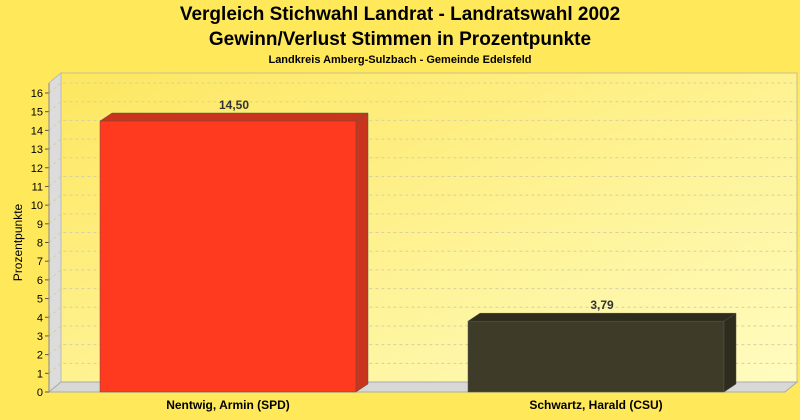 The width and height of the screenshot is (800, 420). Describe the element at coordinates (37, 187) in the screenshot. I see `y-tick-label: 11` at that location.